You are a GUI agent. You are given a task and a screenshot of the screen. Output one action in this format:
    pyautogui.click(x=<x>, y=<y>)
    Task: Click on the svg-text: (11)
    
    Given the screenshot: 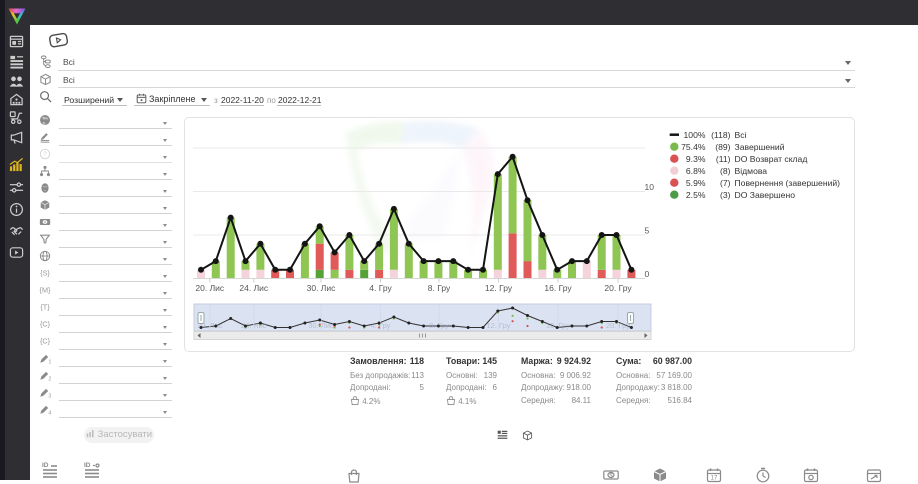 What is the action you would take?
    pyautogui.click(x=723, y=159)
    